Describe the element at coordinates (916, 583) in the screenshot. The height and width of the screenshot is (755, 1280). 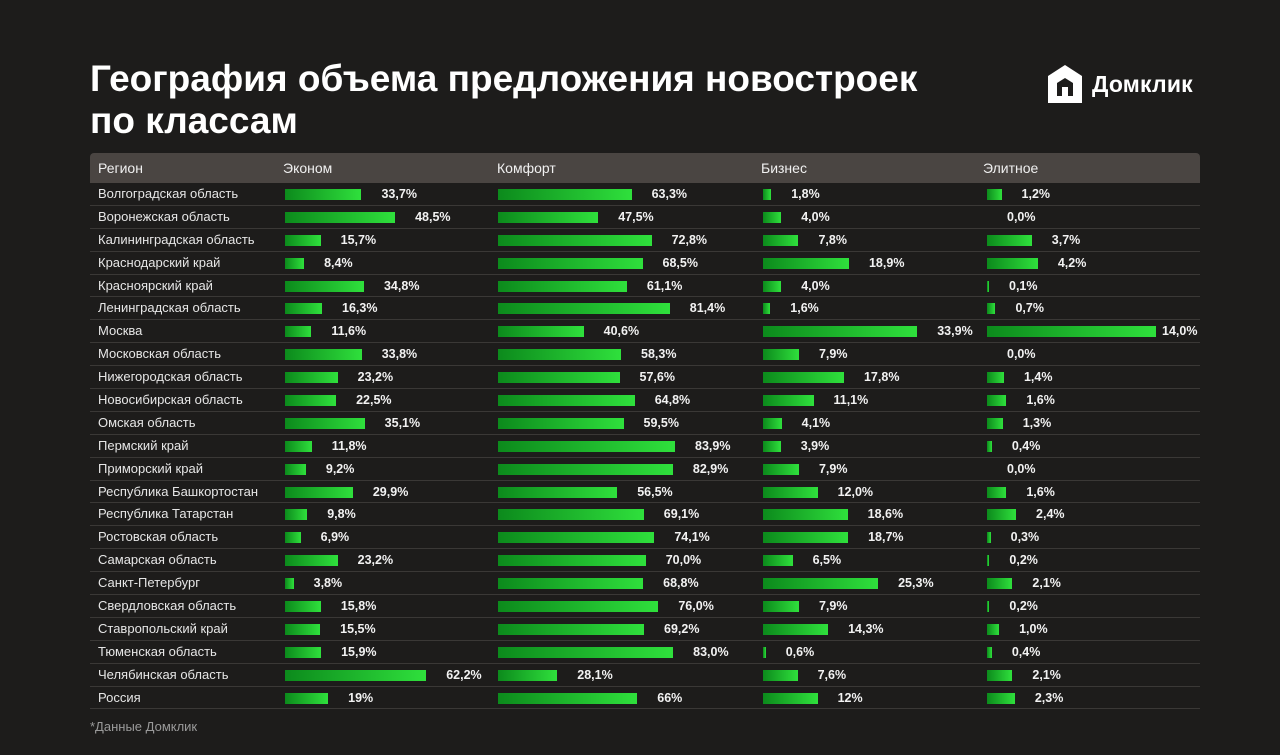
I see `value-label: 25,3%` at that location.